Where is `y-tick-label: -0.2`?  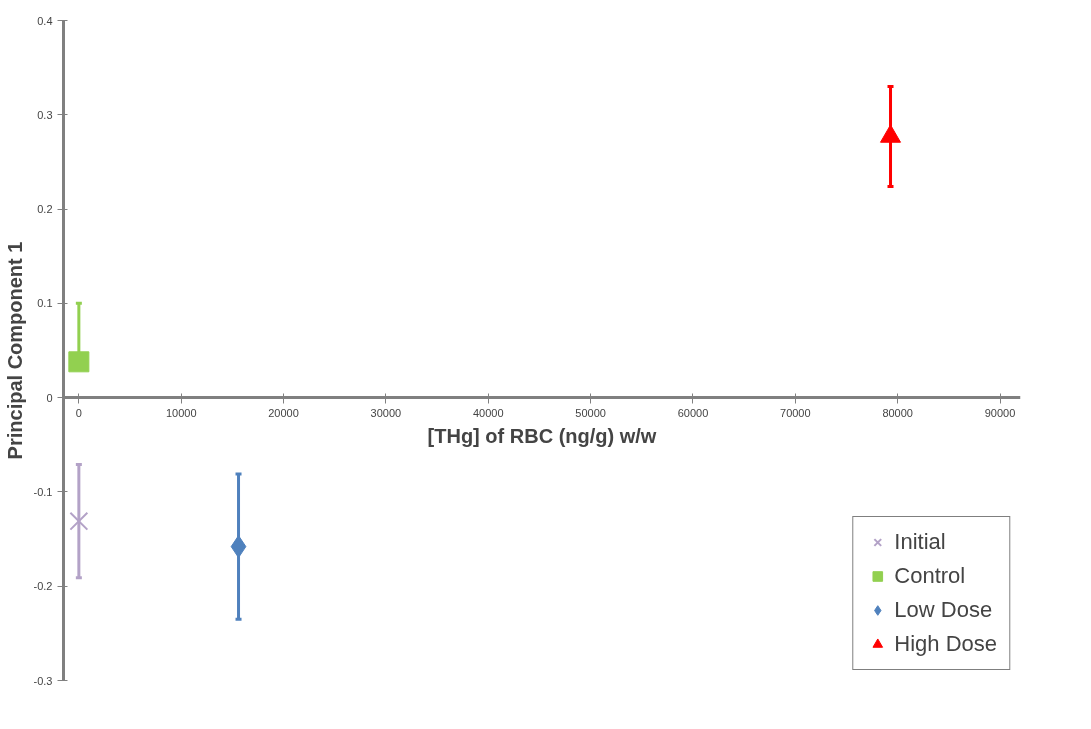 y-tick-label: -0.2 is located at coordinates (43, 586).